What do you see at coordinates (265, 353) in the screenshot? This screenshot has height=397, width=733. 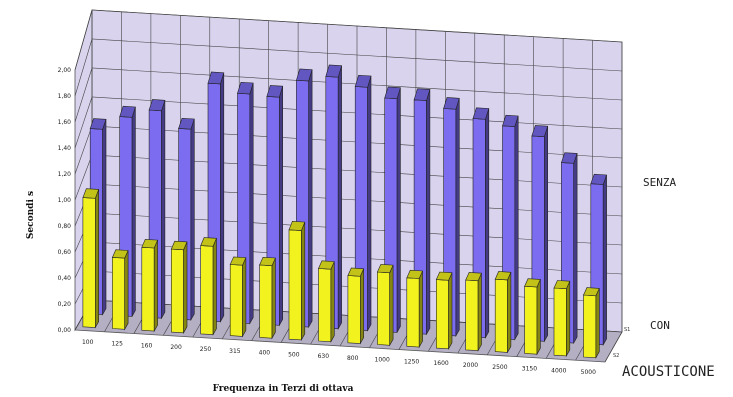 I see `x-tick-label: 400` at bounding box center [265, 353].